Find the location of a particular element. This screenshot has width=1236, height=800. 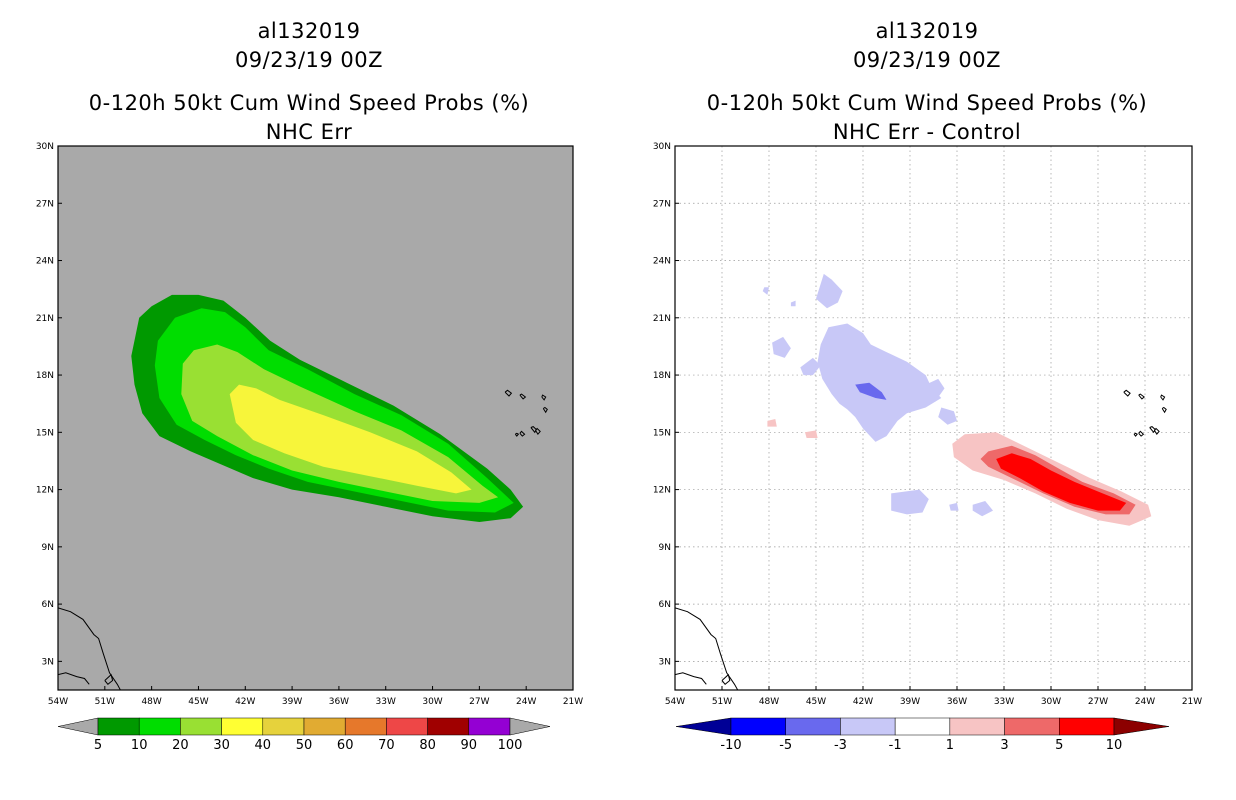

x-tick-label: 45W is located at coordinates (198, 702).